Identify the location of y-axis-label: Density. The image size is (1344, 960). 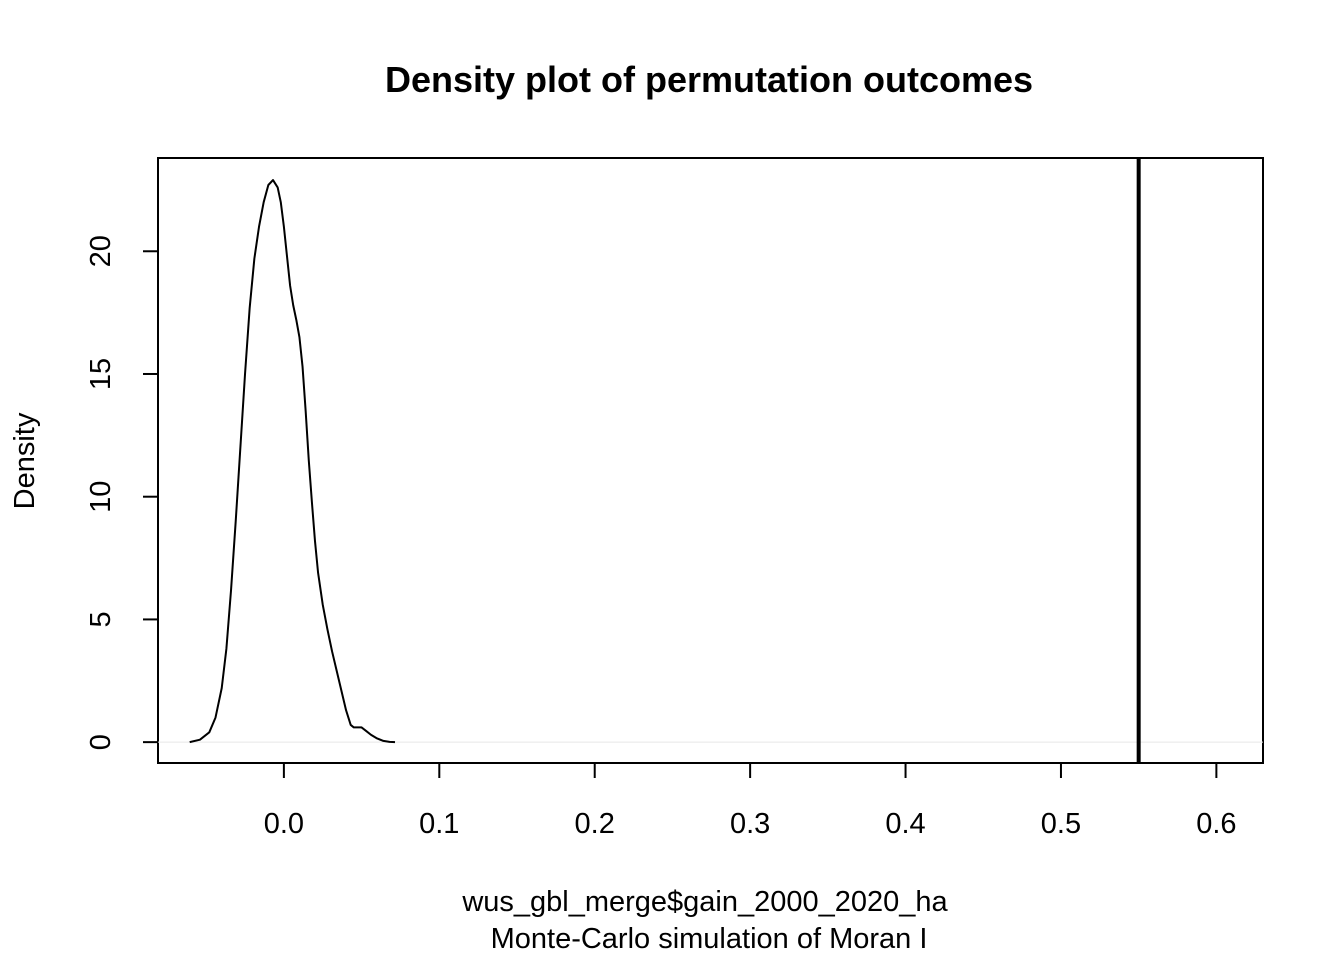
(25, 460).